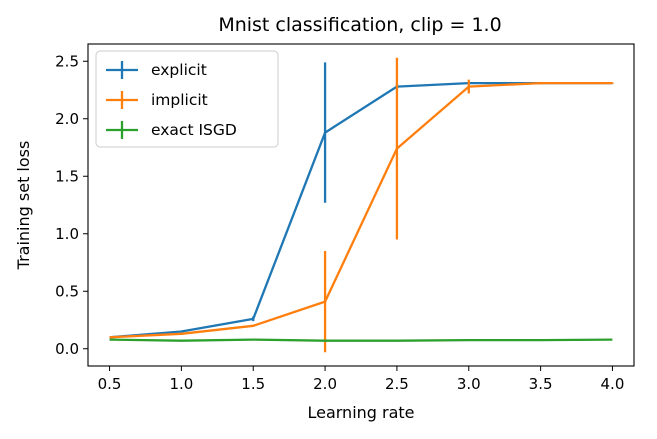 This screenshot has height=439, width=657. I want to click on y-axis-label: Training set loss, so click(23, 206).